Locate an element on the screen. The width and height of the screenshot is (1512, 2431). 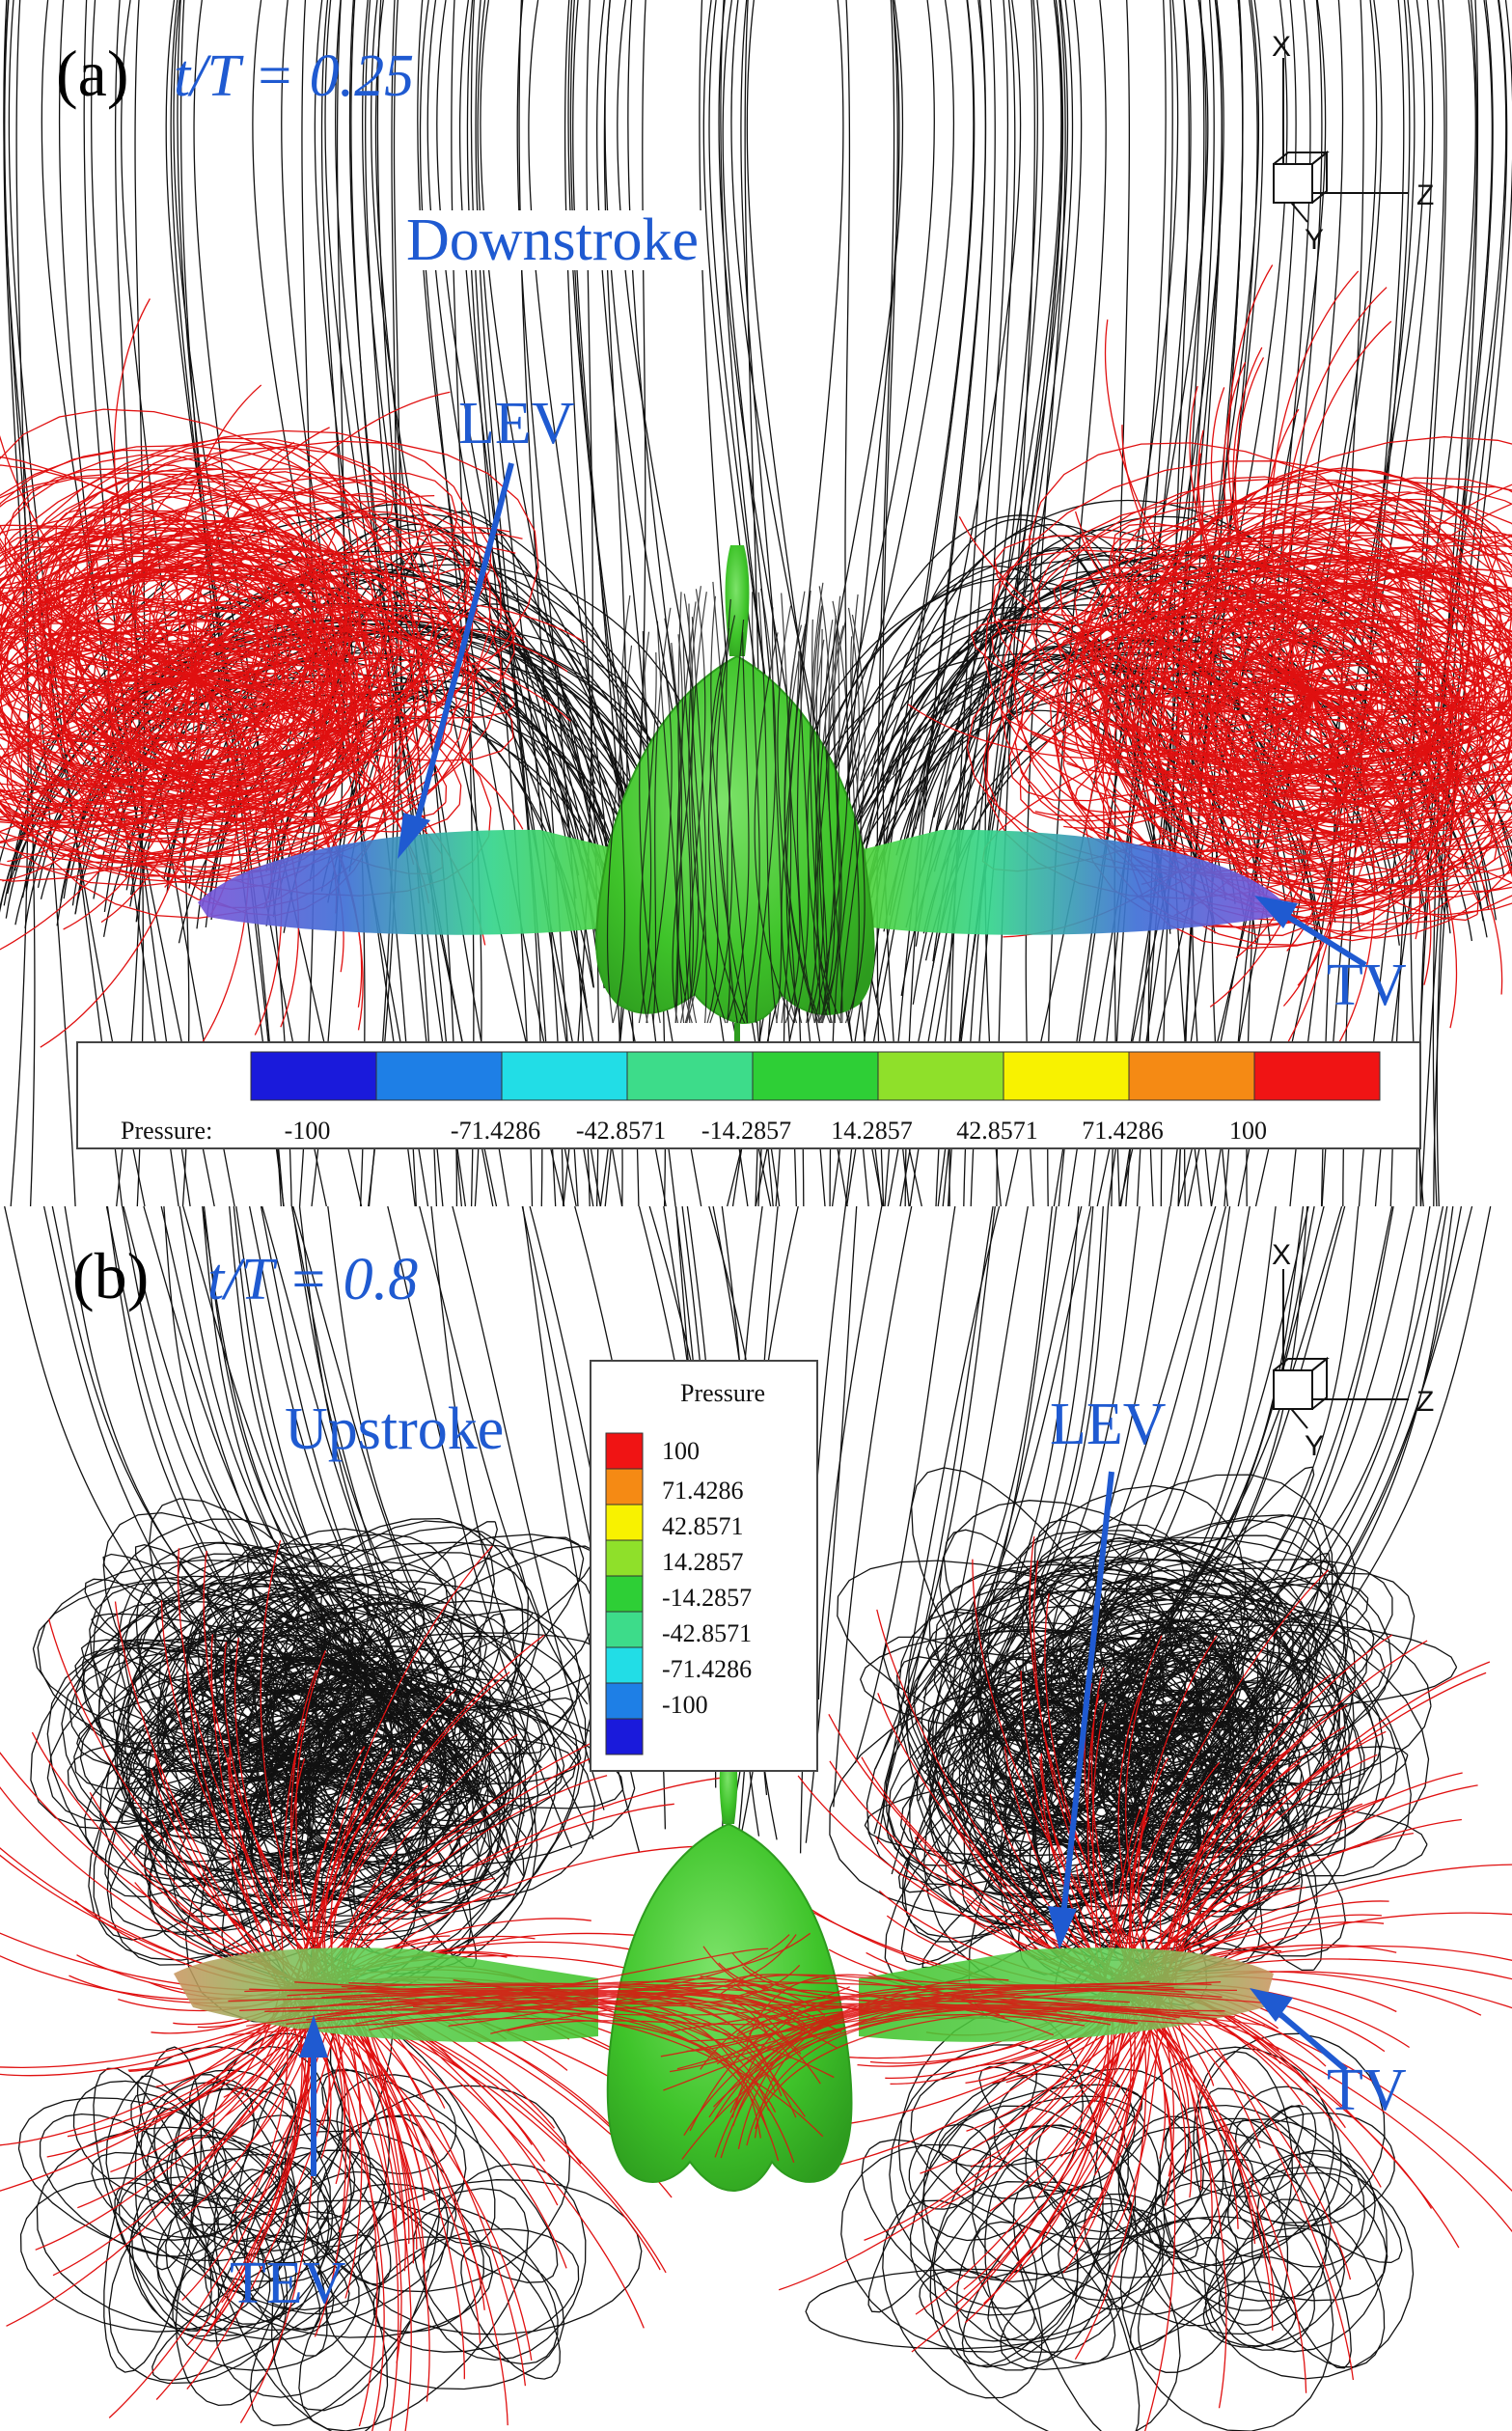
time-label: t/T = 0.25 is located at coordinates (294, 76).